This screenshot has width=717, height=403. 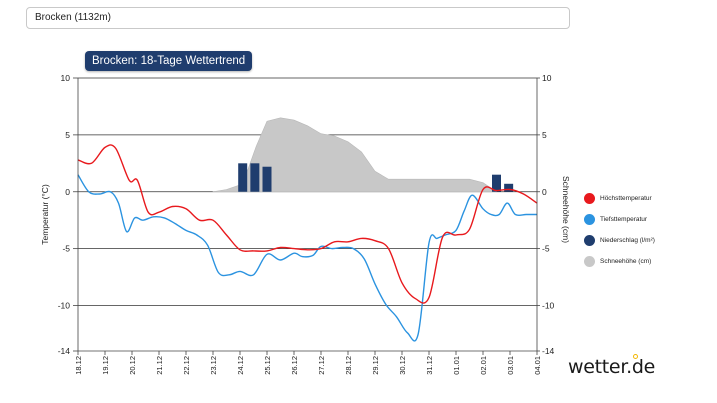 I want to click on chart-title: Brocken: 18-Tage Wettertrend, so click(x=169, y=61).